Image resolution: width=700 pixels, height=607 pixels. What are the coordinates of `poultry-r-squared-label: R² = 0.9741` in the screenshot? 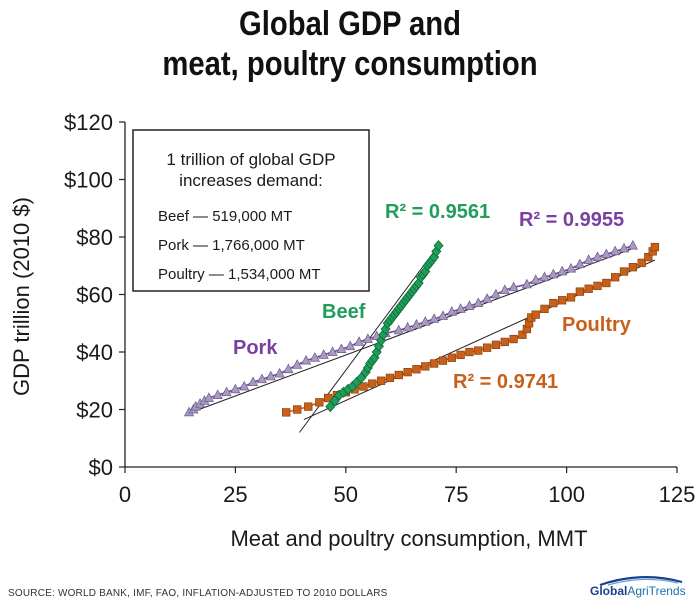 It's located at (505, 382).